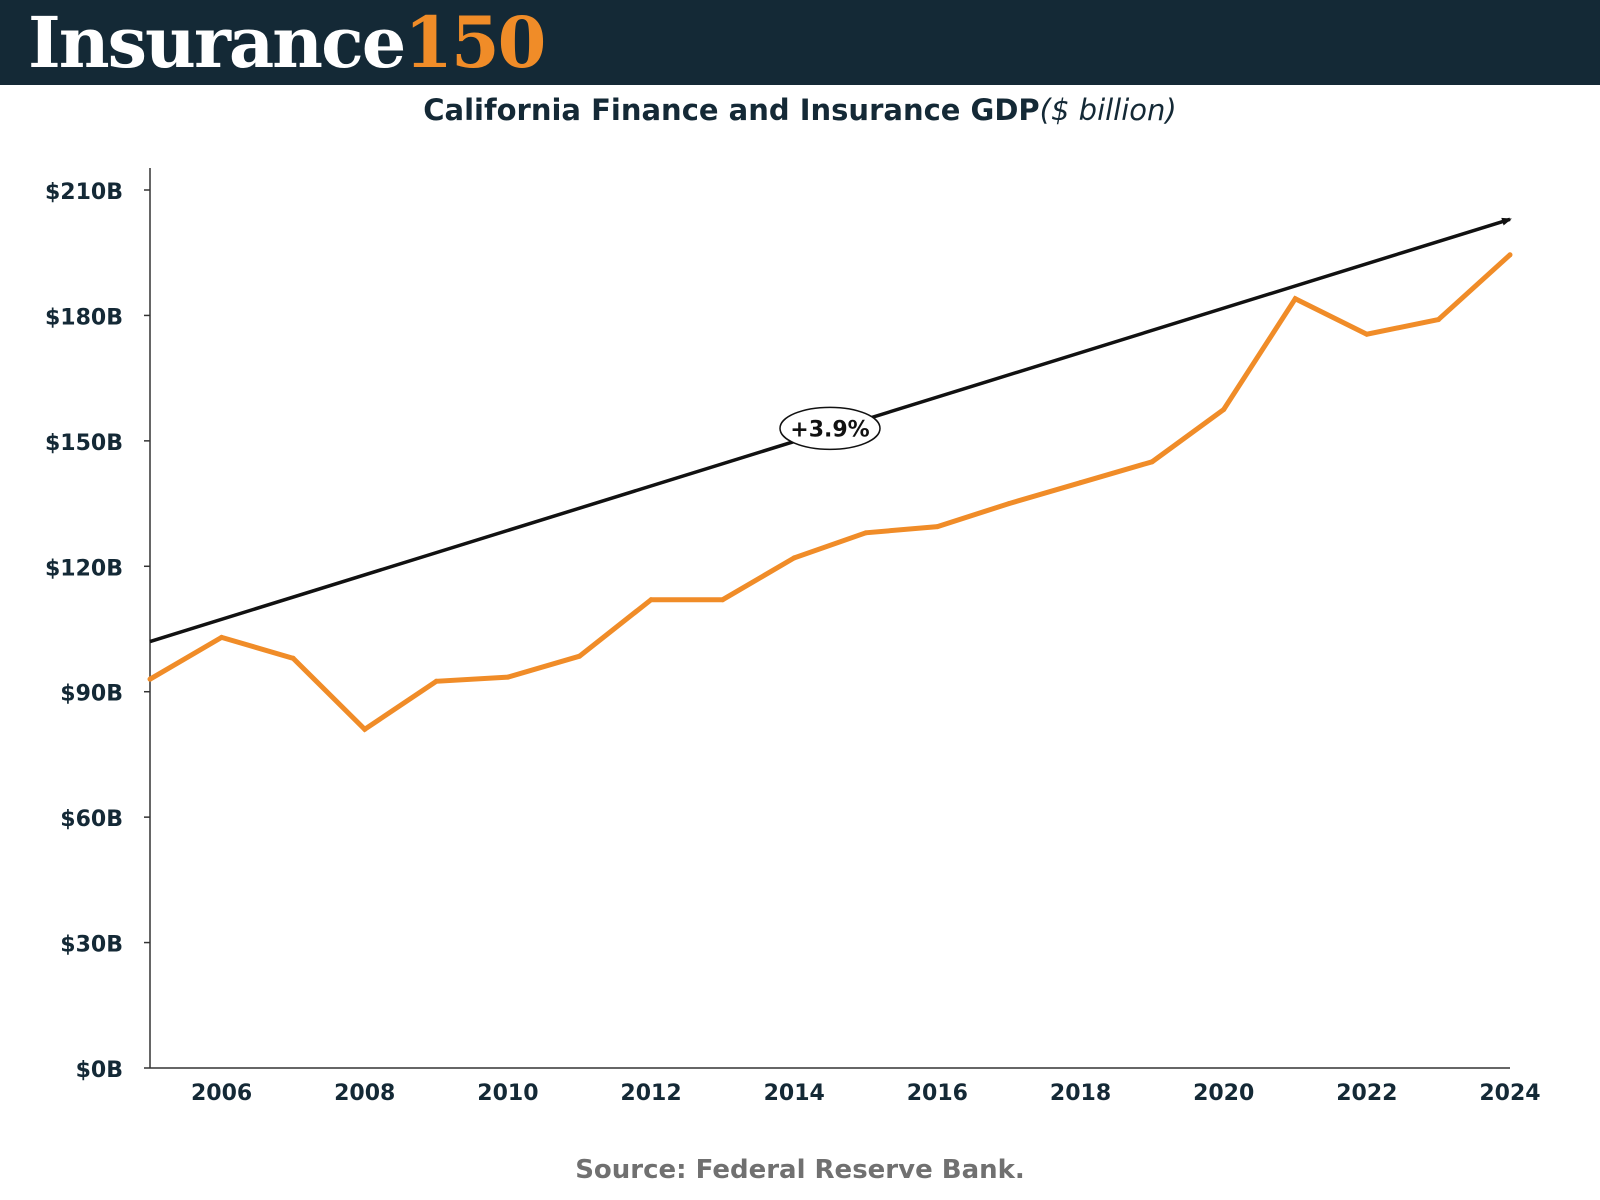 This screenshot has height=1200, width=1600. What do you see at coordinates (84, 443) in the screenshot?
I see `y-tick-label: $150B` at bounding box center [84, 443].